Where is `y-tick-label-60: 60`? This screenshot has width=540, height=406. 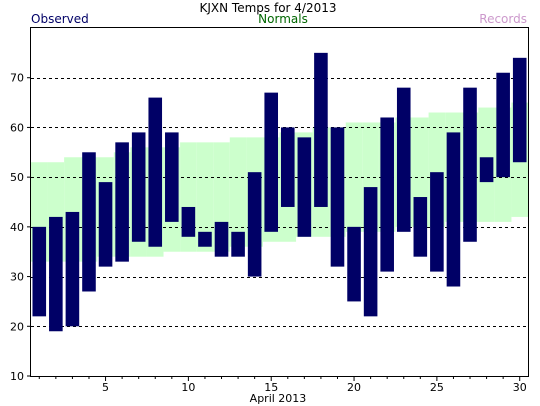 y-tick-label-60: 60 is located at coordinates (17, 127).